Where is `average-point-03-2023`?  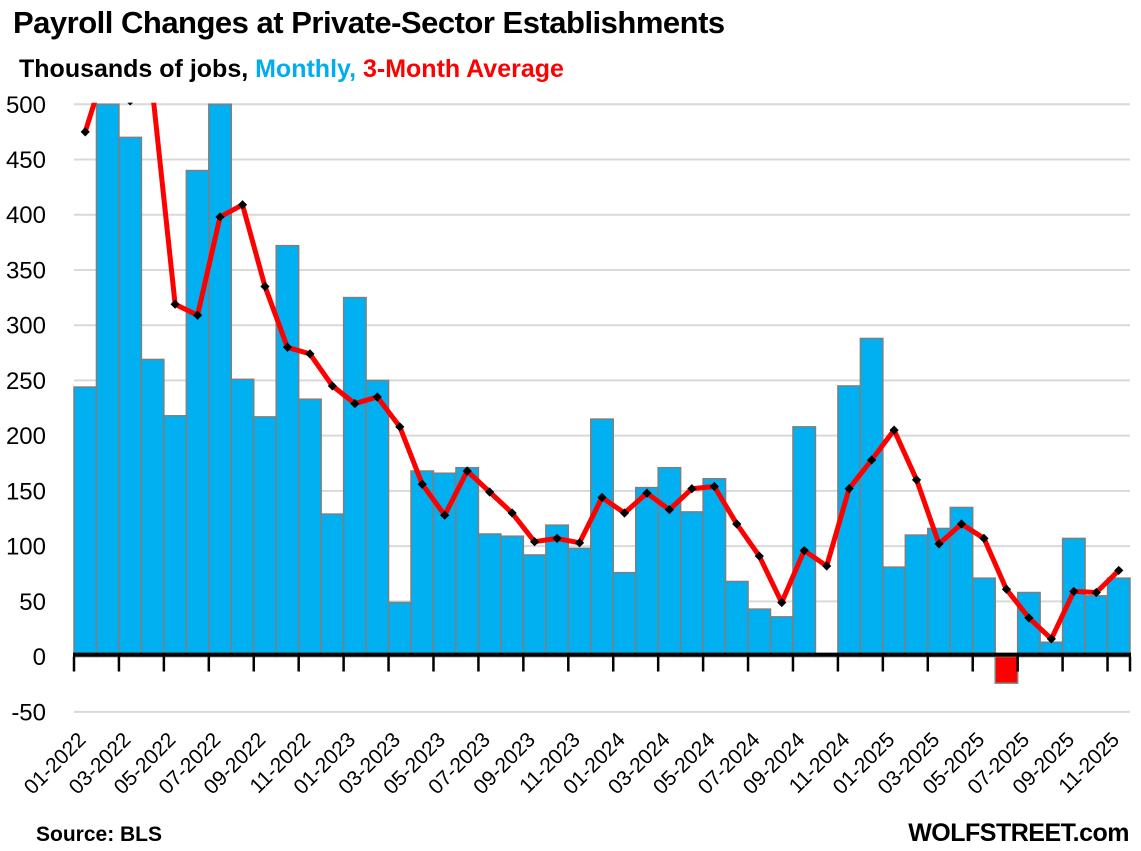
average-point-03-2023 is located at coordinates (400, 427).